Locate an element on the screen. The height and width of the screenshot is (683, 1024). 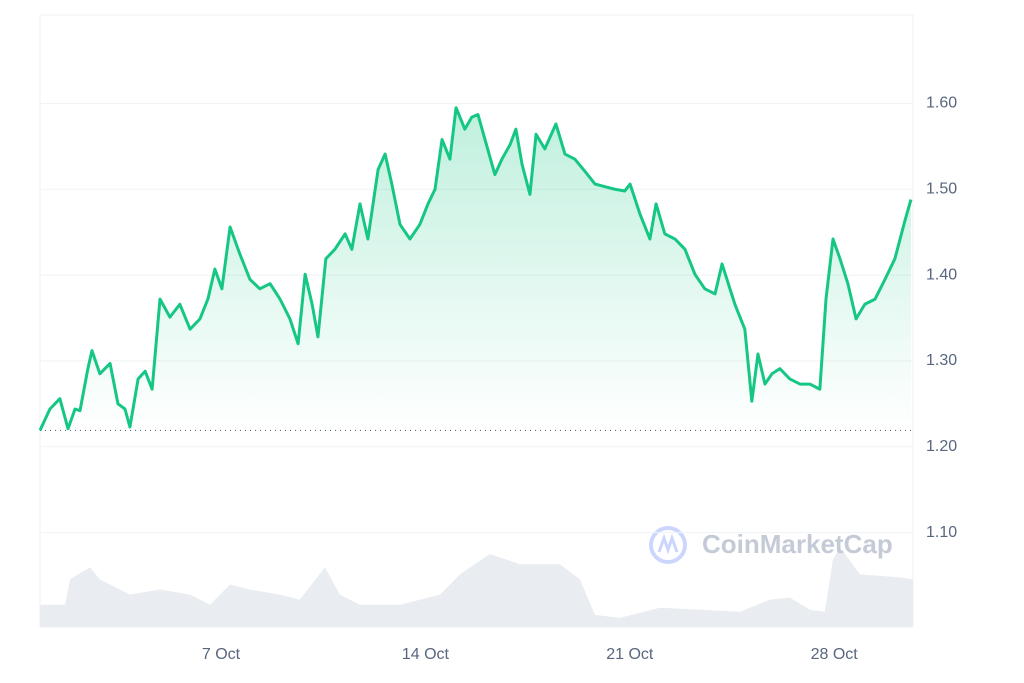
x-tick-label: 28 Oct is located at coordinates (835, 654).